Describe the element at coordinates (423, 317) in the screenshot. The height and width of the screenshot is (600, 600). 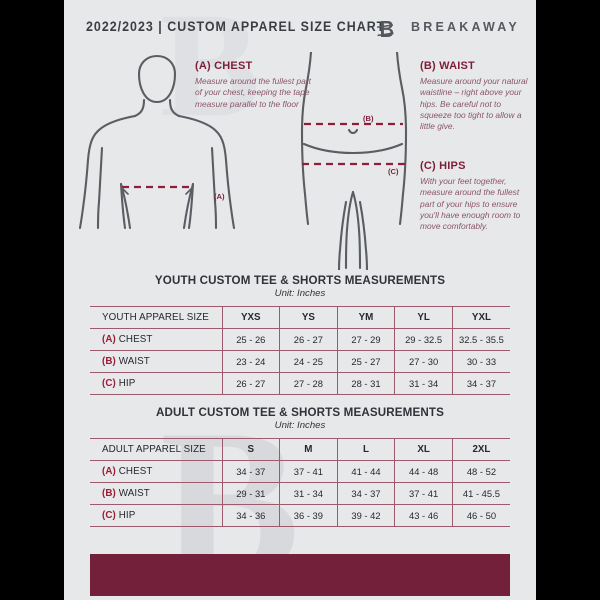
I see `youth-col-4: YL` at that location.